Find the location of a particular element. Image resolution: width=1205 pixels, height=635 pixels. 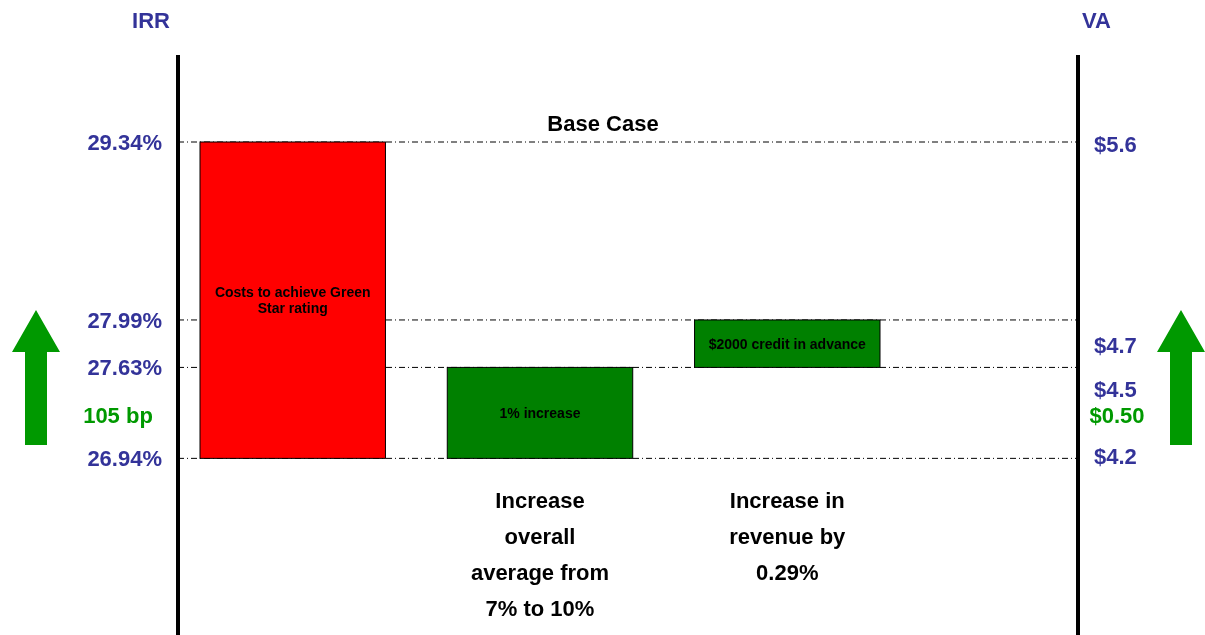

y-tick-label: 26.94% is located at coordinates (124, 459).